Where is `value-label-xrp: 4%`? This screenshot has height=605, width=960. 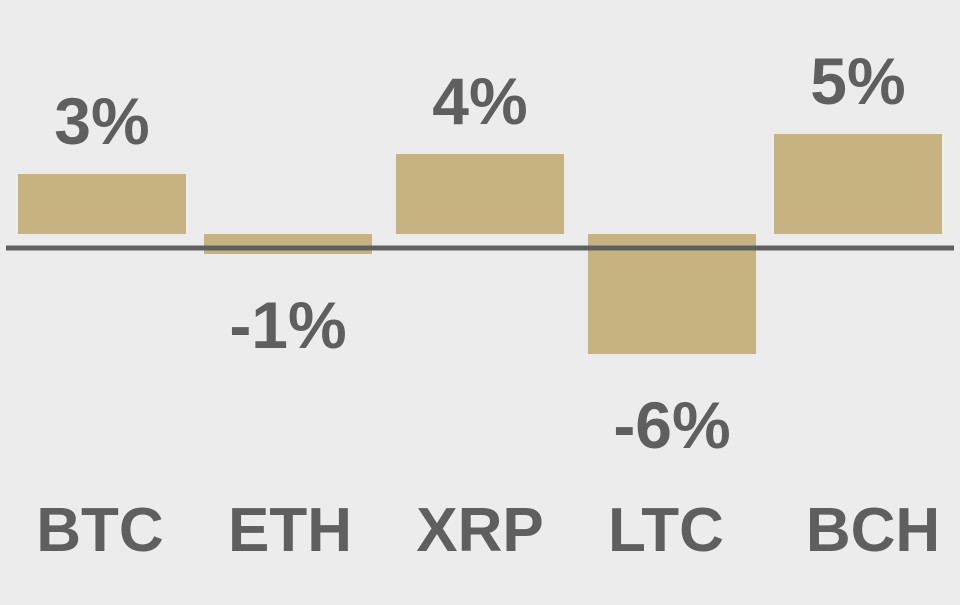
value-label-xrp: 4% is located at coordinates (479, 101).